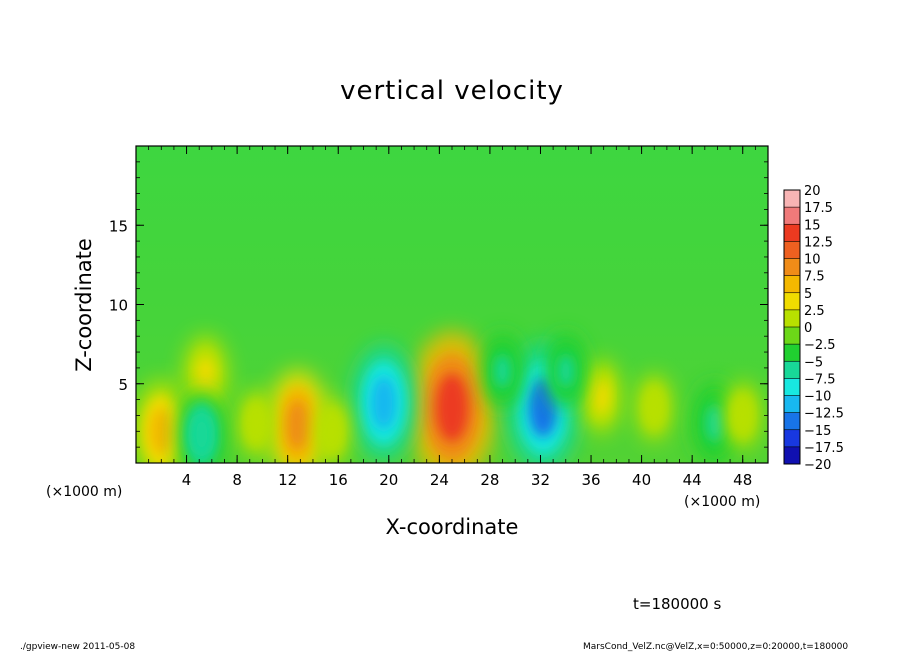 Image resolution: width=904 pixels, height=654 pixels. I want to click on x-tick-label-4: 4, so click(187, 480).